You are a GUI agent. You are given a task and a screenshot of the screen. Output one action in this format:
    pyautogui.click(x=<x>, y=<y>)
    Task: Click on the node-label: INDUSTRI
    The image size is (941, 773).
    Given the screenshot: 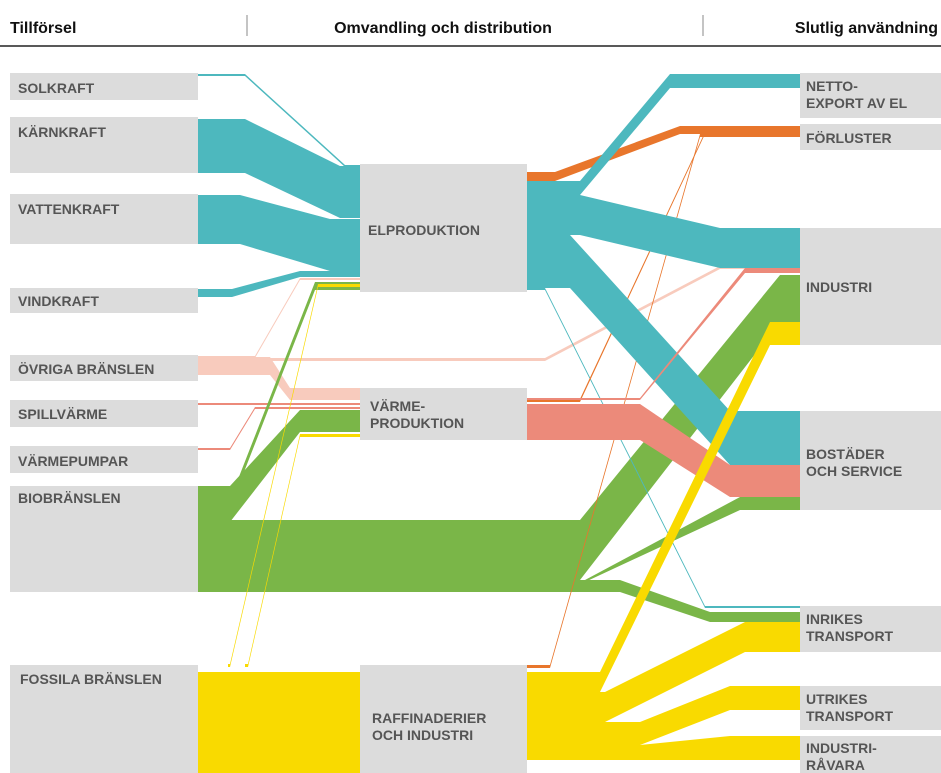 What is the action you would take?
    pyautogui.click(x=839, y=287)
    